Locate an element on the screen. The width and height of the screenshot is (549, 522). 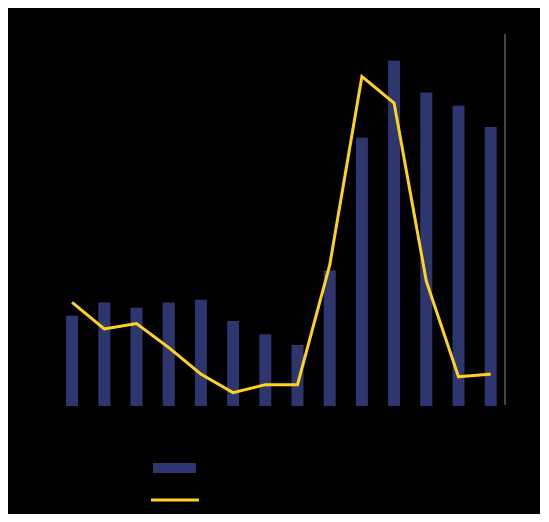
legend is located at coordinates (175, 482).